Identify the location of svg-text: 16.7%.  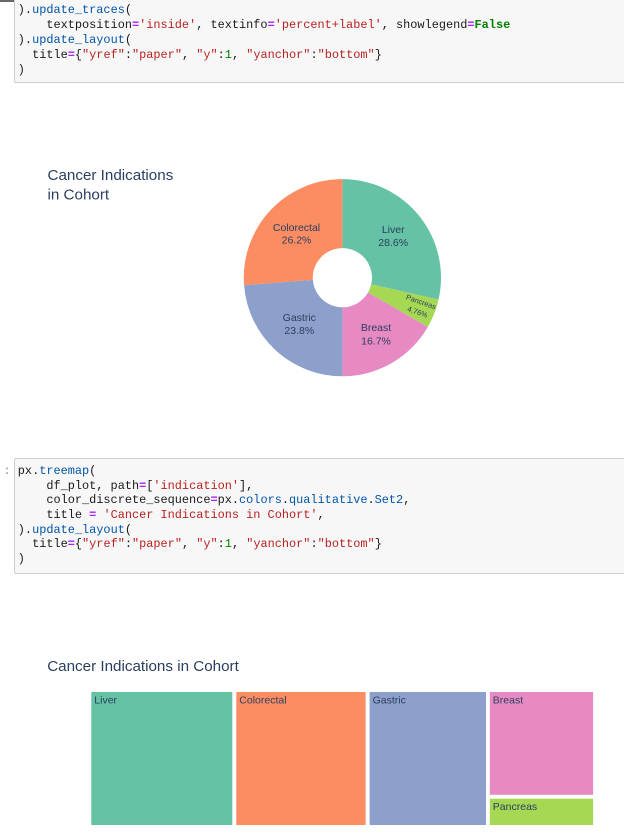
(376, 341).